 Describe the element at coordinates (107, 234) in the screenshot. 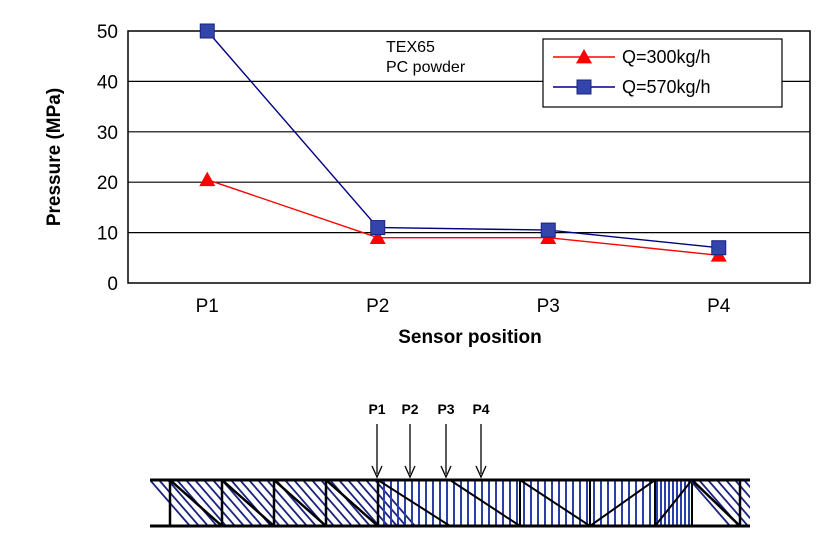

I see `y-tick-label: 10` at that location.